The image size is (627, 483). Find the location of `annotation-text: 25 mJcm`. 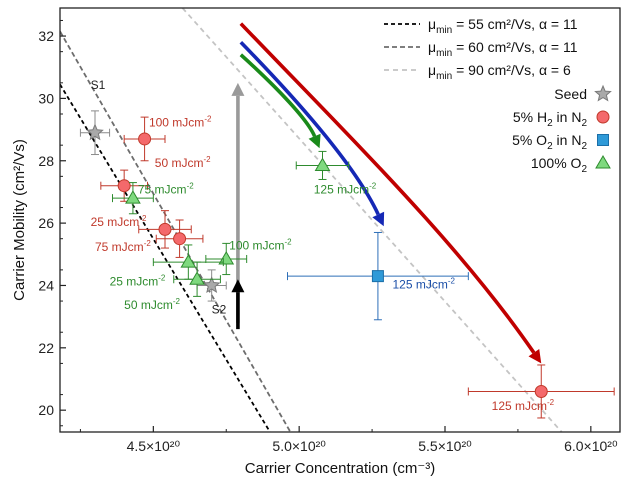

annotation-text: 25 mJcm is located at coordinates (115, 222).